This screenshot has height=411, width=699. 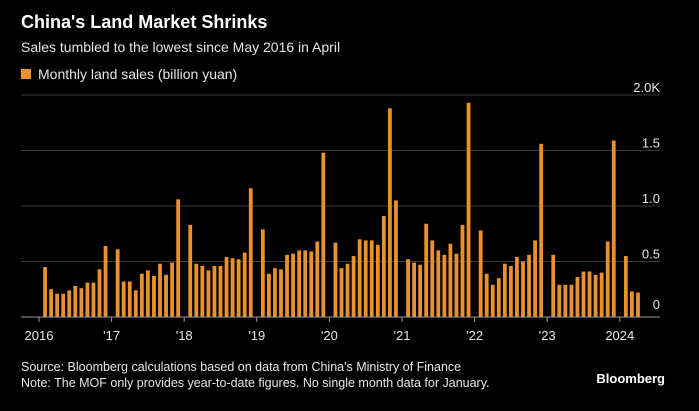 What do you see at coordinates (111, 335) in the screenshot?
I see `x-tick-label: '17` at bounding box center [111, 335].